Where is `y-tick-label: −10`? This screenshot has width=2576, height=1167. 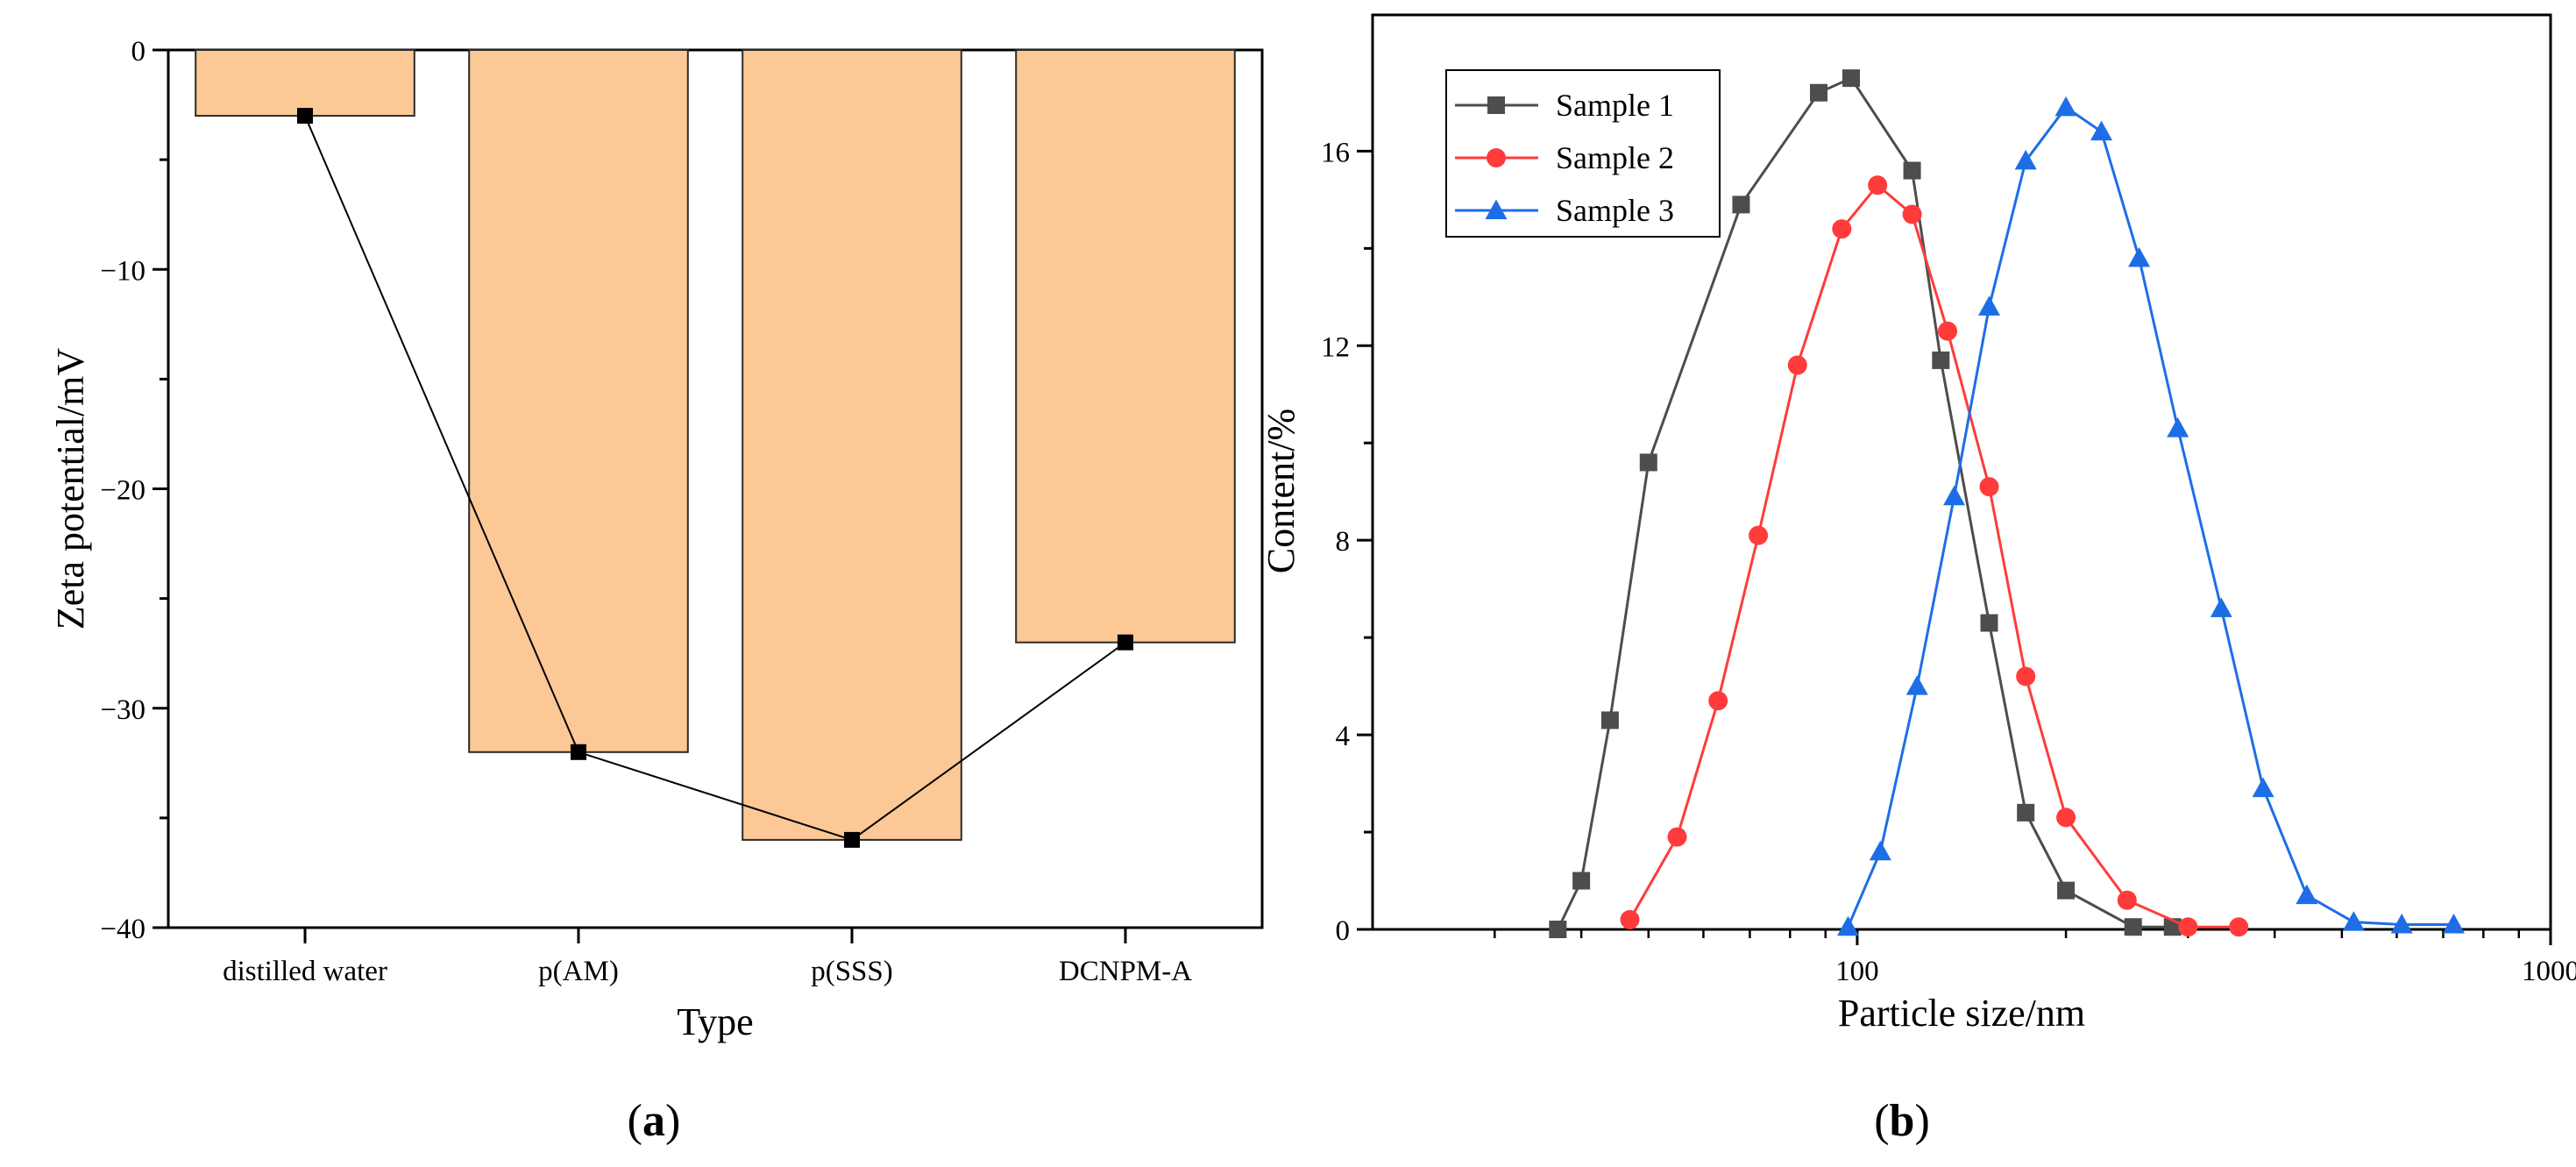
y-tick-label: −10 is located at coordinates (122, 271).